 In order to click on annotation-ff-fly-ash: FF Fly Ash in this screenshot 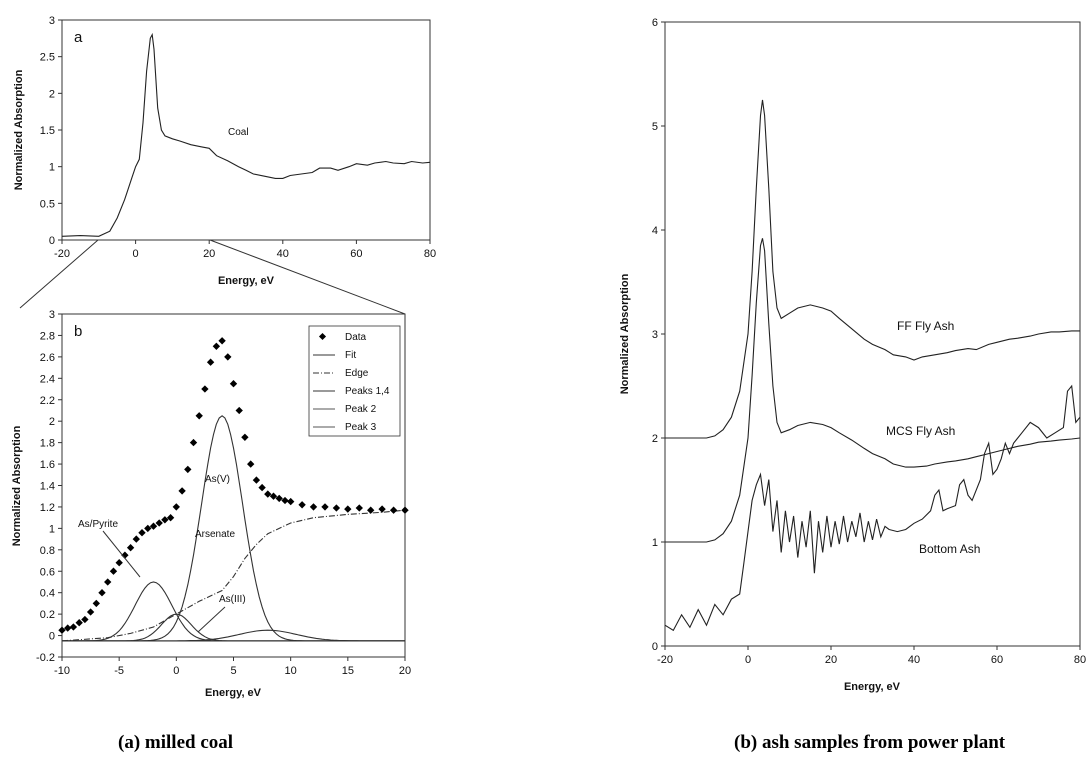, I will do `click(925, 326)`.